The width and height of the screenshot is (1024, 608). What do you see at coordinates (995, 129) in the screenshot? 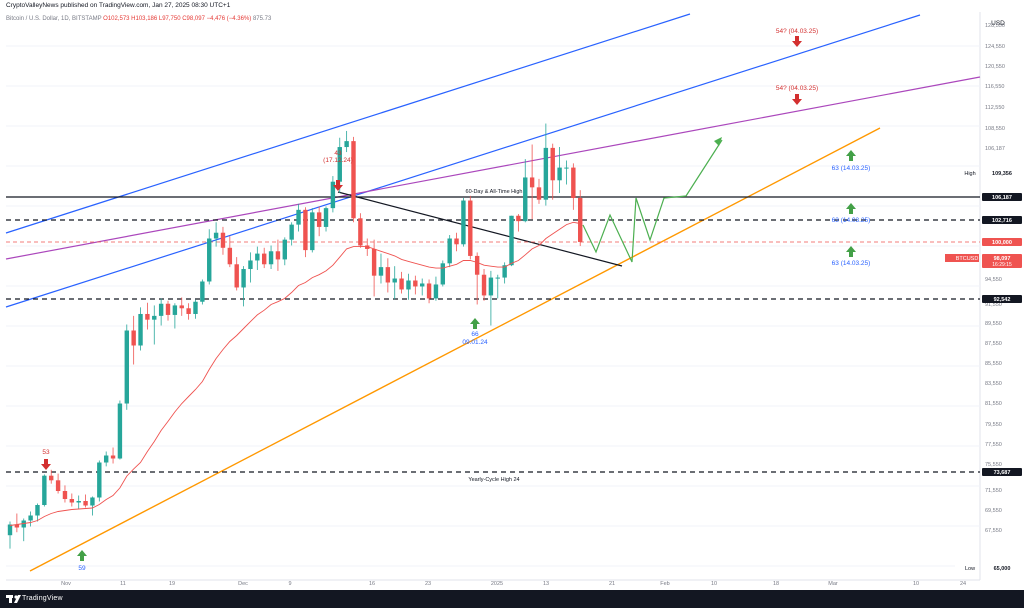
I see `y-tick-label: 108,550` at bounding box center [995, 129].